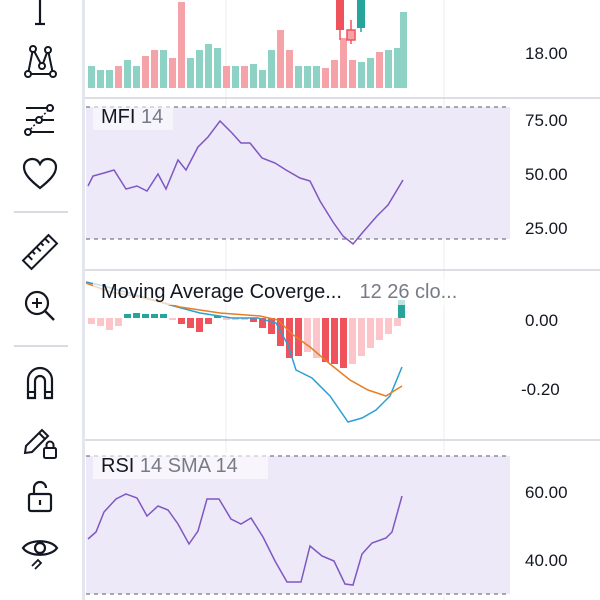 Image resolution: width=600 pixels, height=600 pixels. What do you see at coordinates (152, 117) in the screenshot?
I see `mfi-legend-params: 14` at bounding box center [152, 117].